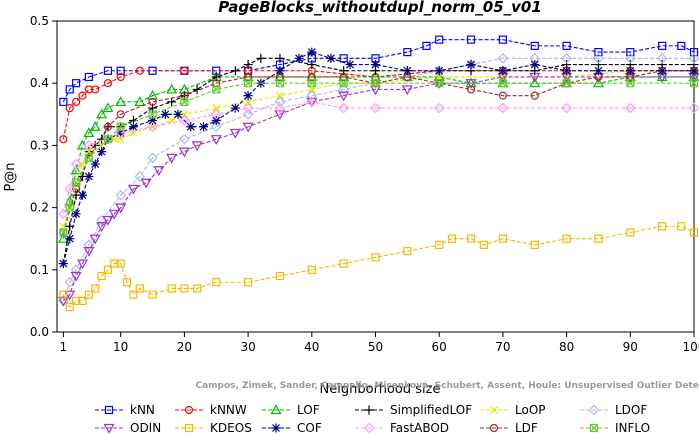  Describe the element at coordinates (530, 410) in the screenshot. I see `legend-label: LoOP` at that location.